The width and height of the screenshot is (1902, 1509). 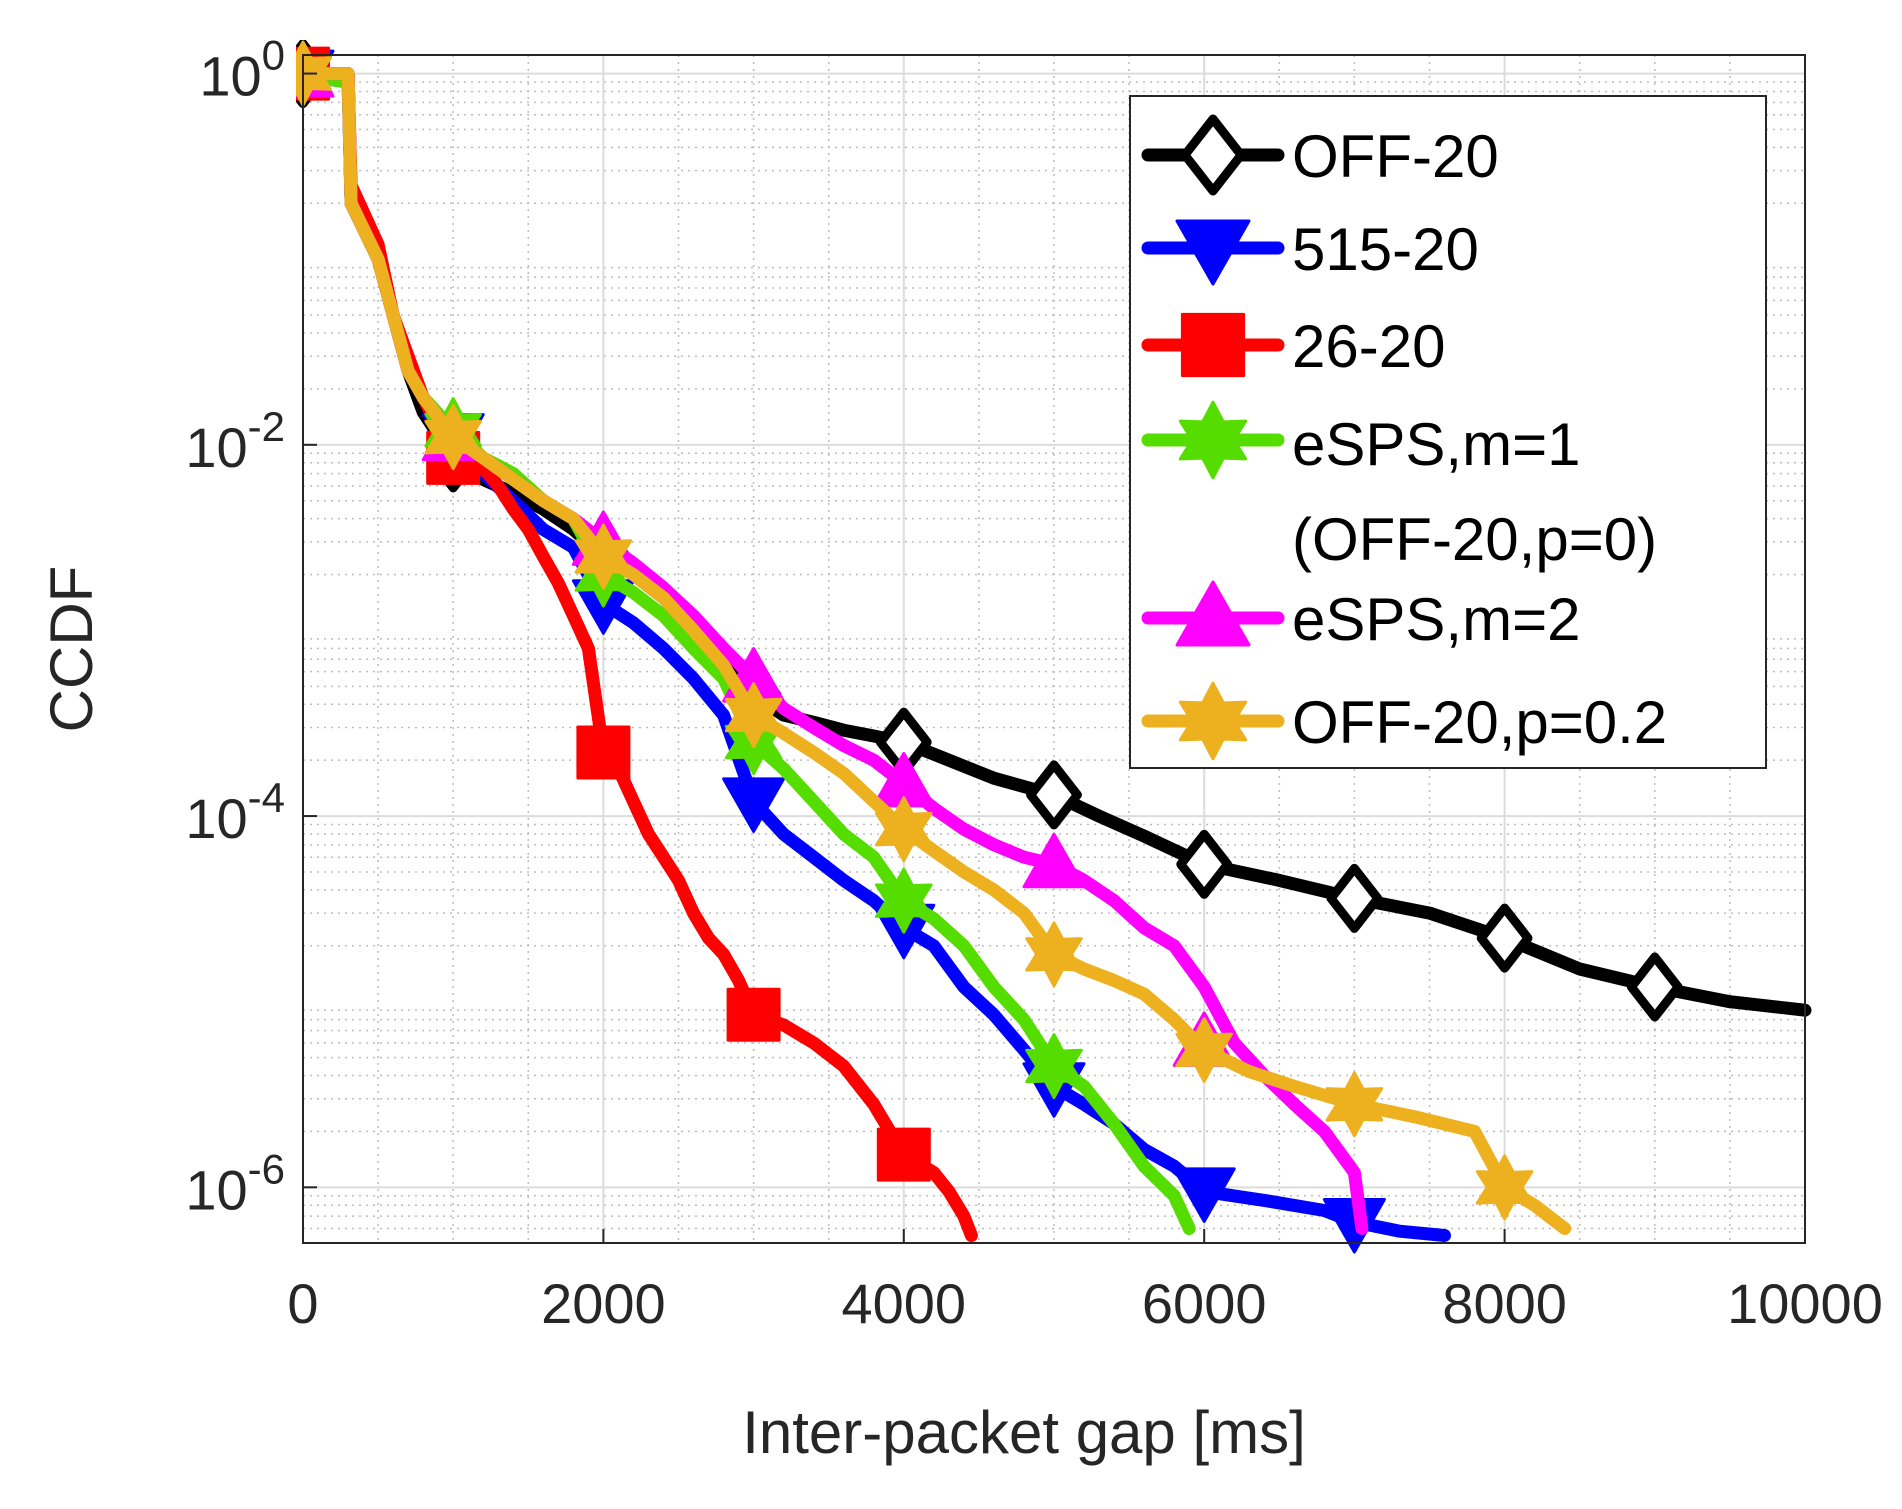 I want to click on x-axis-title: Inter-packet gap [ms], so click(x=1024, y=1432).